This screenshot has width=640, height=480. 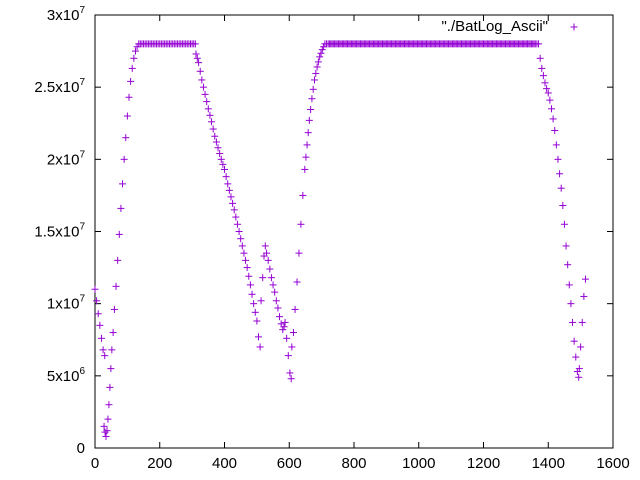 I want to click on x-tick-label: 0, so click(x=95, y=463).